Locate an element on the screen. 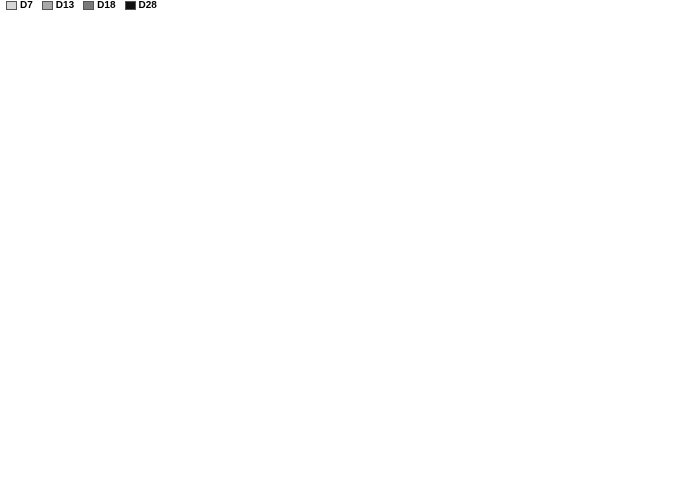  panel-letter: C is located at coordinates (11, 273).